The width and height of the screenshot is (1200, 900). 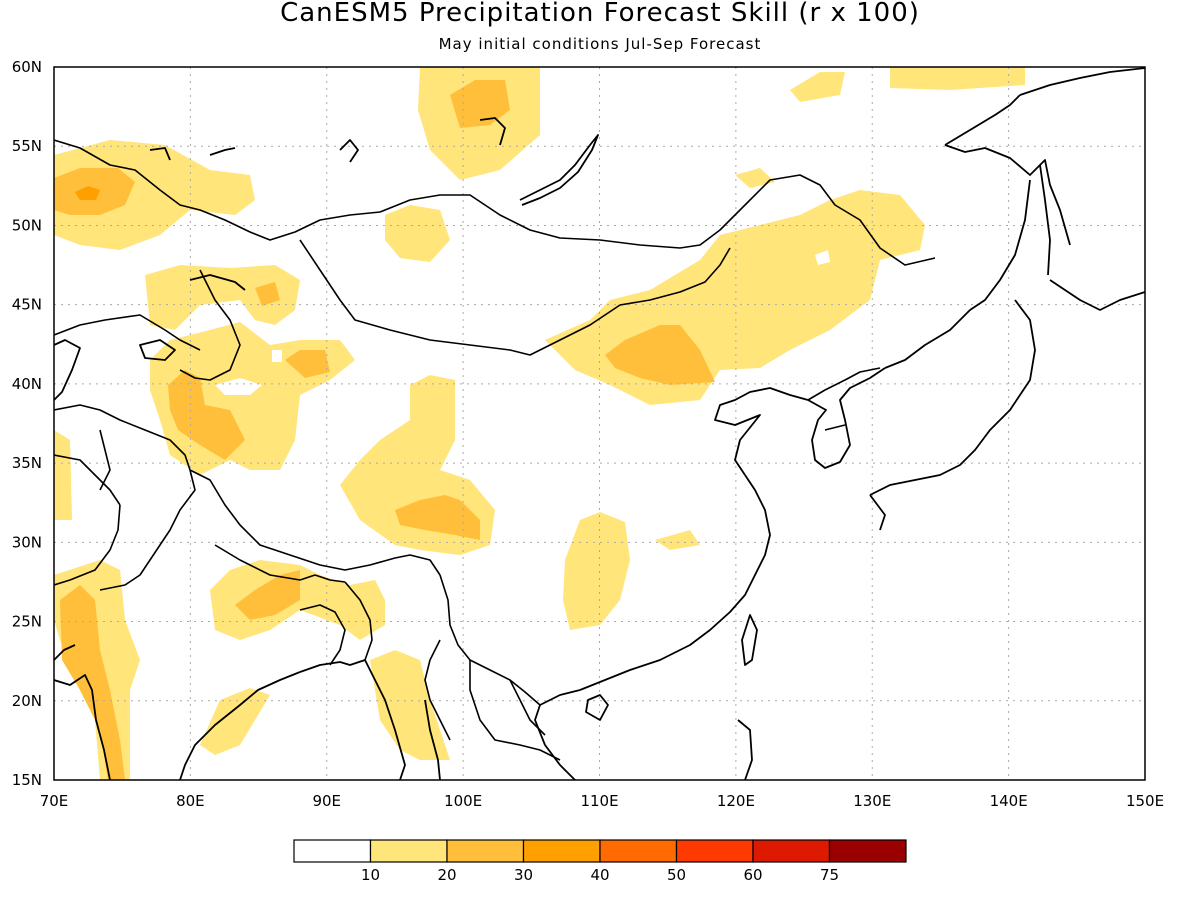 What do you see at coordinates (54, 801) in the screenshot?
I see `lon-tick-label: 70E` at bounding box center [54, 801].